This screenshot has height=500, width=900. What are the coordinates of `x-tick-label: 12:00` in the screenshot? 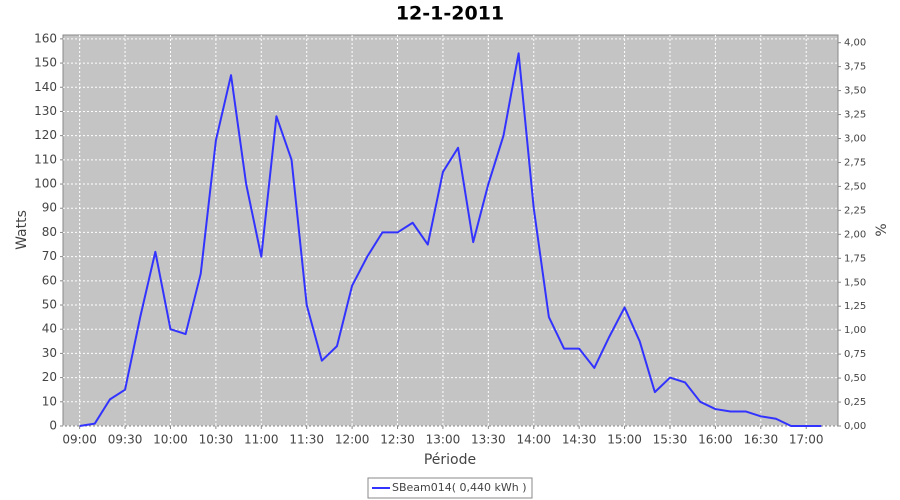 It's located at (352, 440).